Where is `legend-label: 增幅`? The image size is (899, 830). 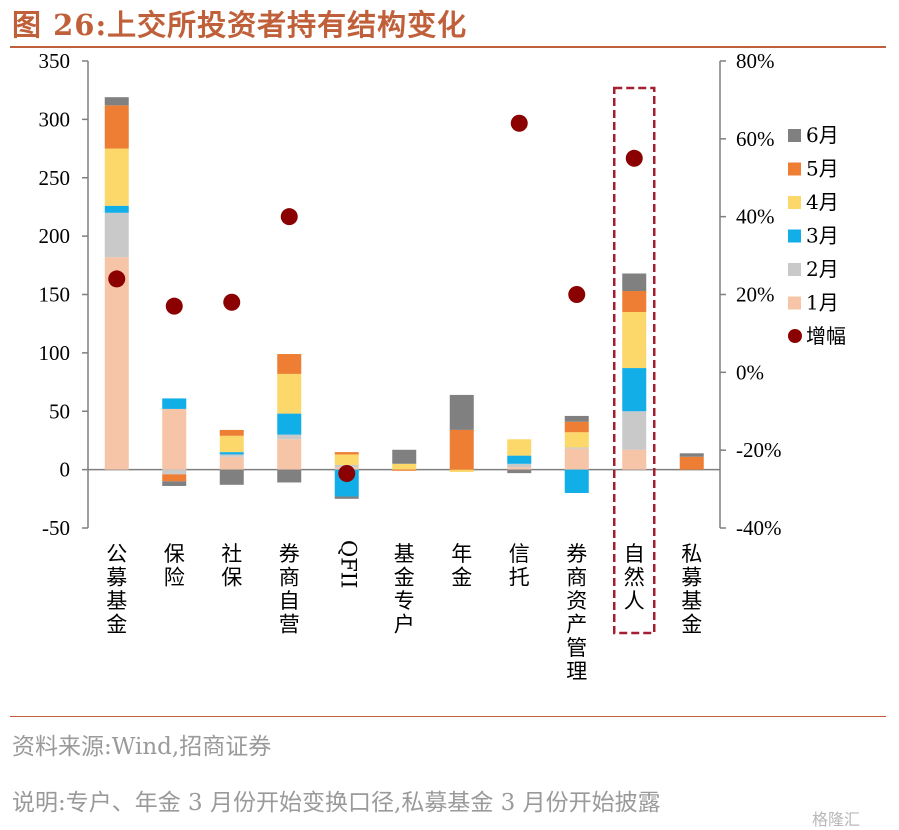 legend-label: 增幅 is located at coordinates (826, 336).